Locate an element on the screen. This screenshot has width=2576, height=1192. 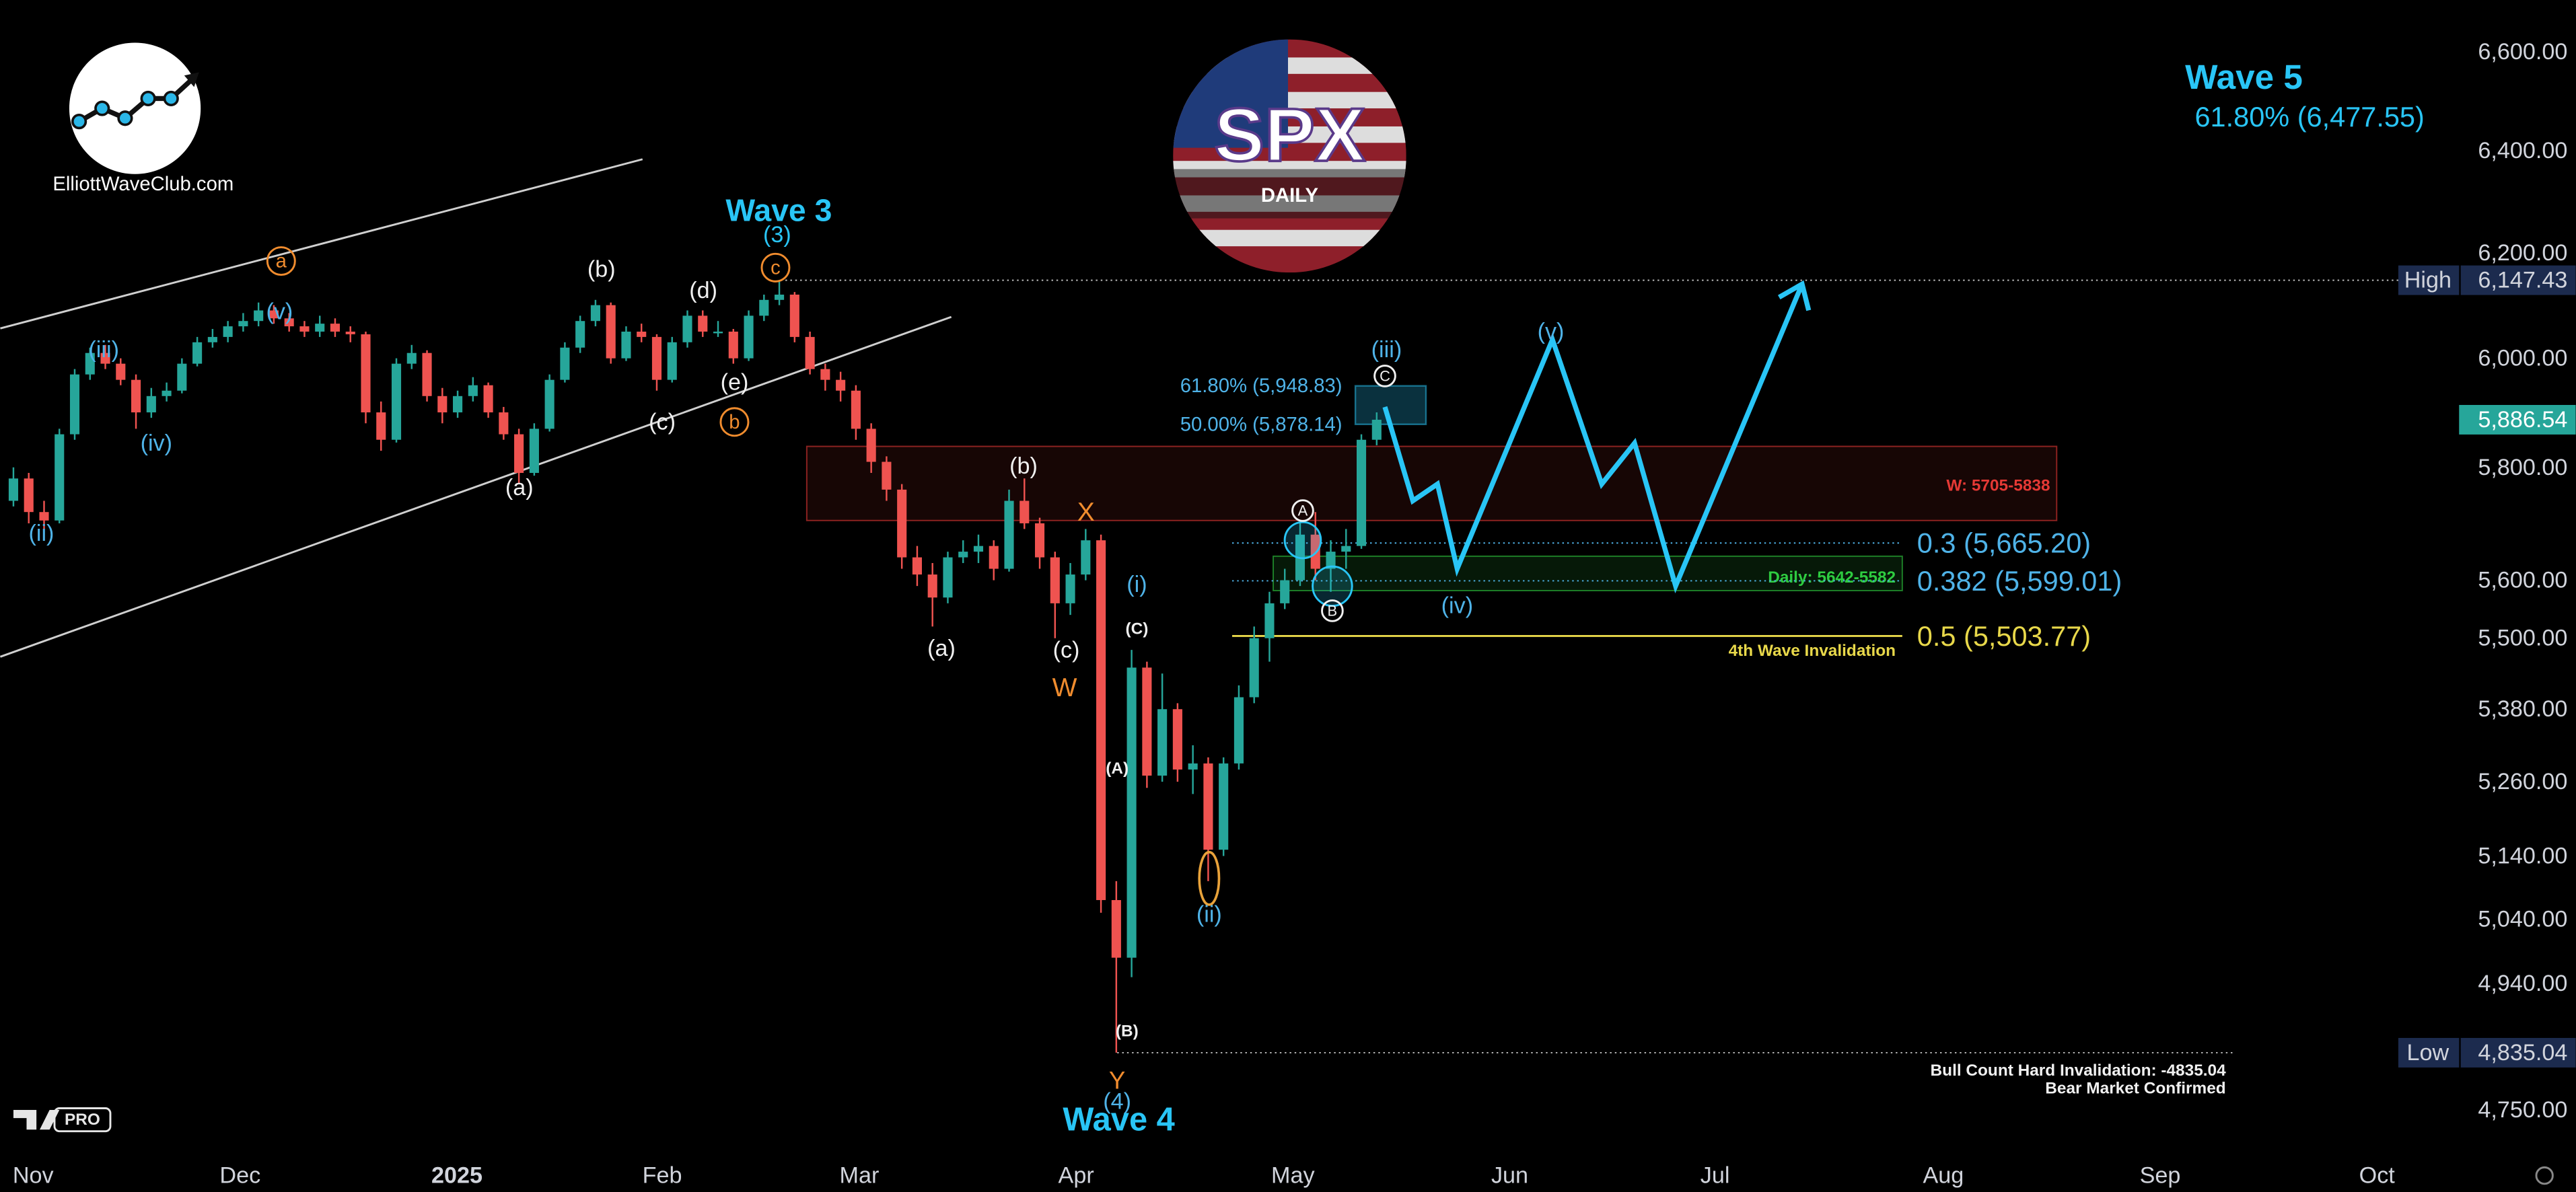
fib-label: 0.3 (5,665.20) is located at coordinates (2004, 543).